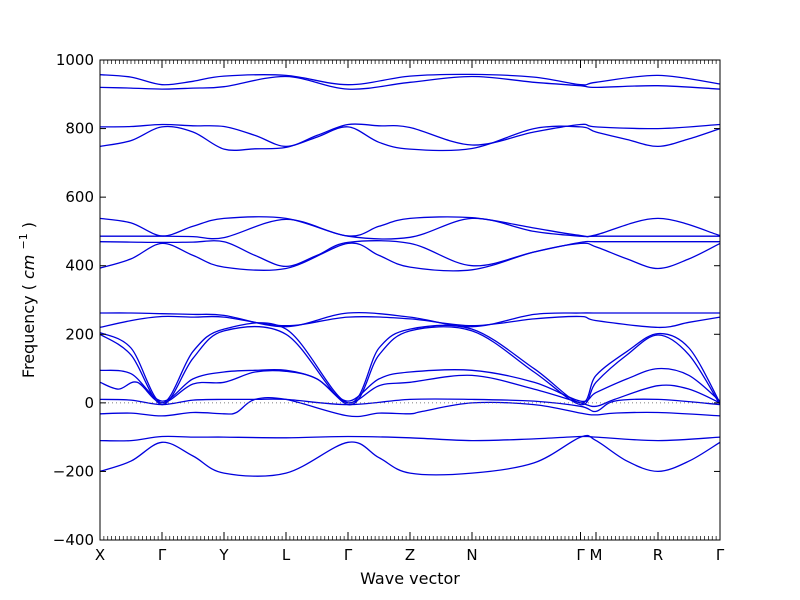 This screenshot has height=600, width=800. I want to click on x-tick-label: N, so click(471, 555).